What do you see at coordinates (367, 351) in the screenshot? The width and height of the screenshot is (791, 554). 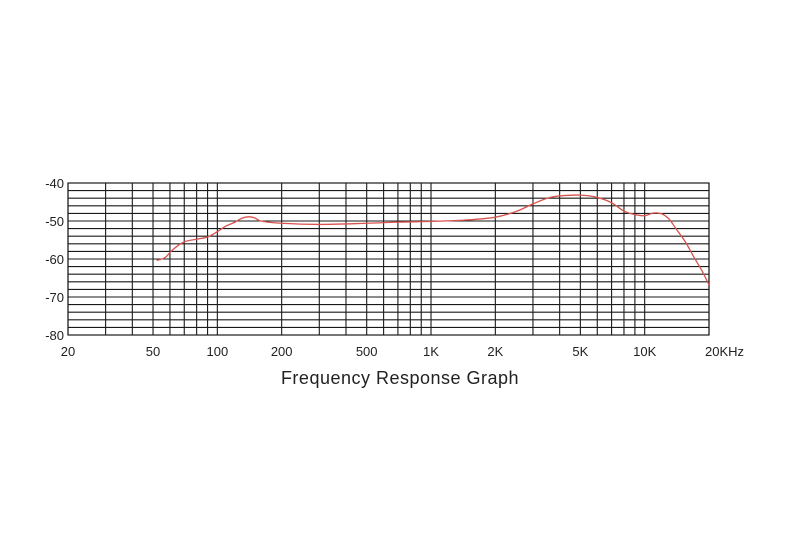 I see `x-tick-label: 500` at bounding box center [367, 351].